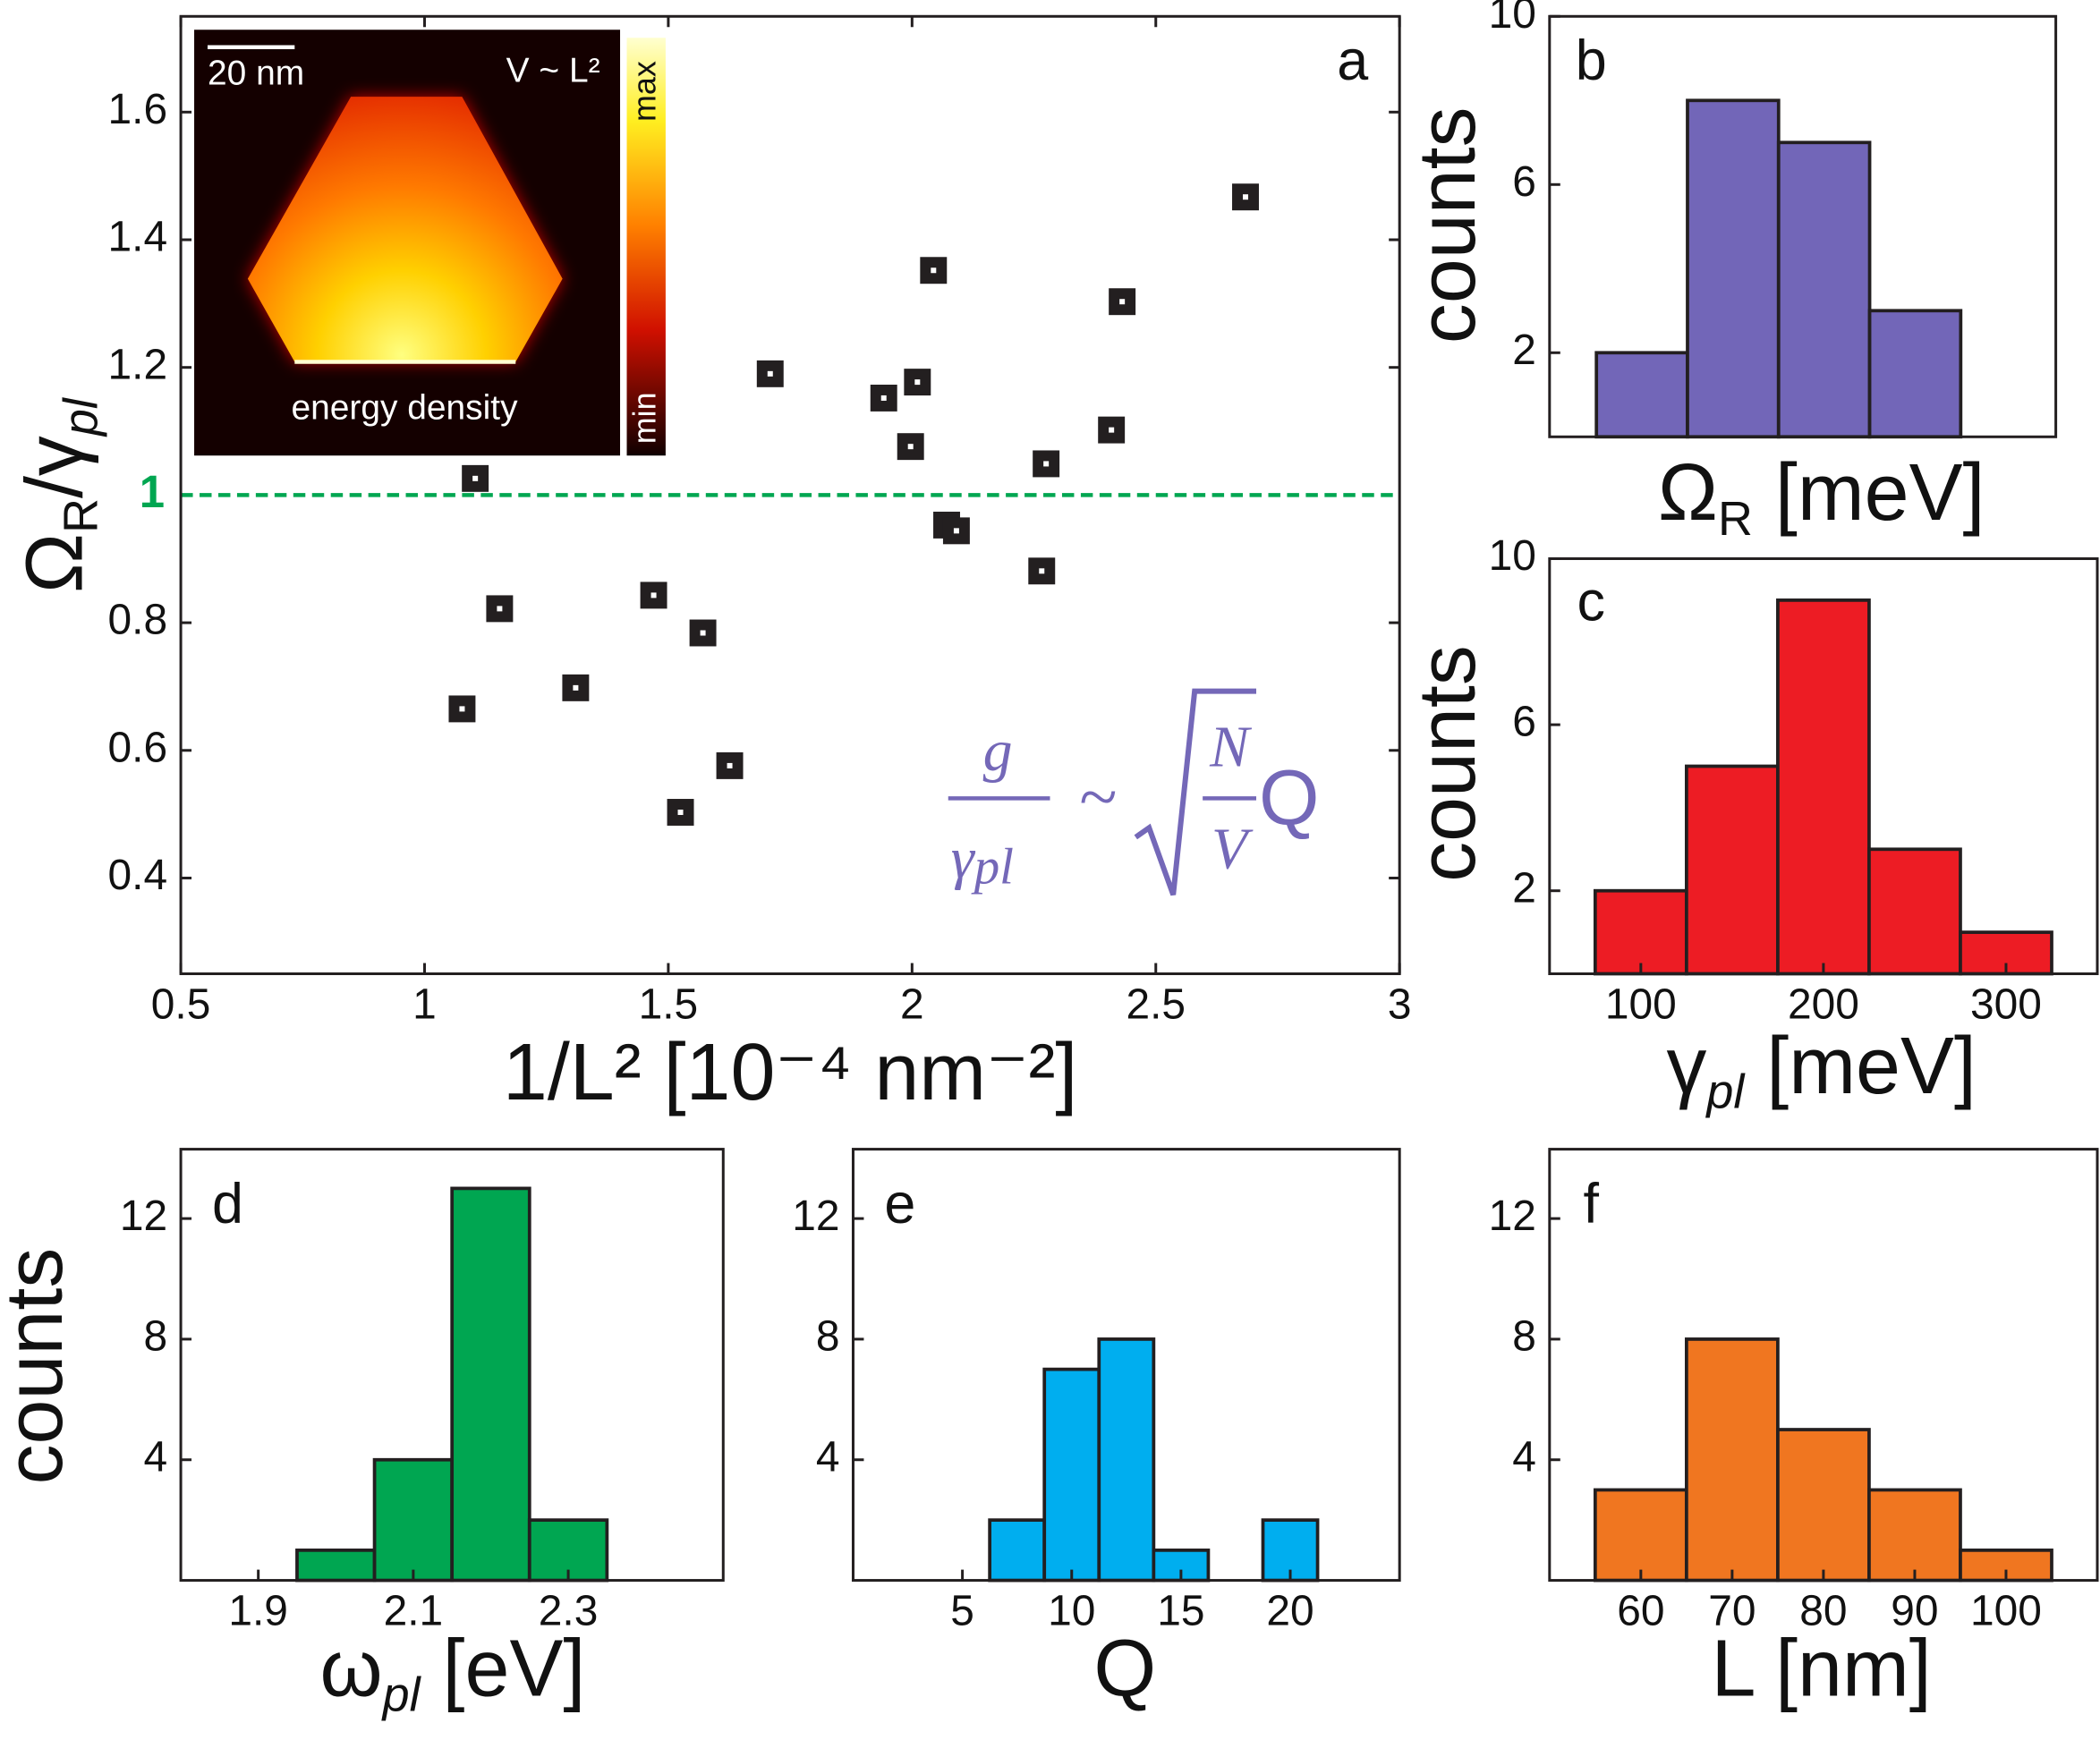 The width and height of the screenshot is (2100, 1740). Describe the element at coordinates (503, 1668) in the screenshot. I see `label-part: [eV]` at that location.